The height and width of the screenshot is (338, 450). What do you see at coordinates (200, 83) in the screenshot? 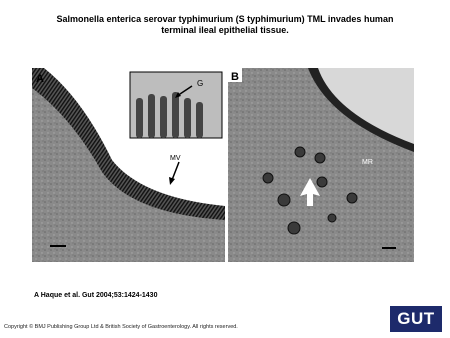
I see `annotation: G` at bounding box center [200, 83].